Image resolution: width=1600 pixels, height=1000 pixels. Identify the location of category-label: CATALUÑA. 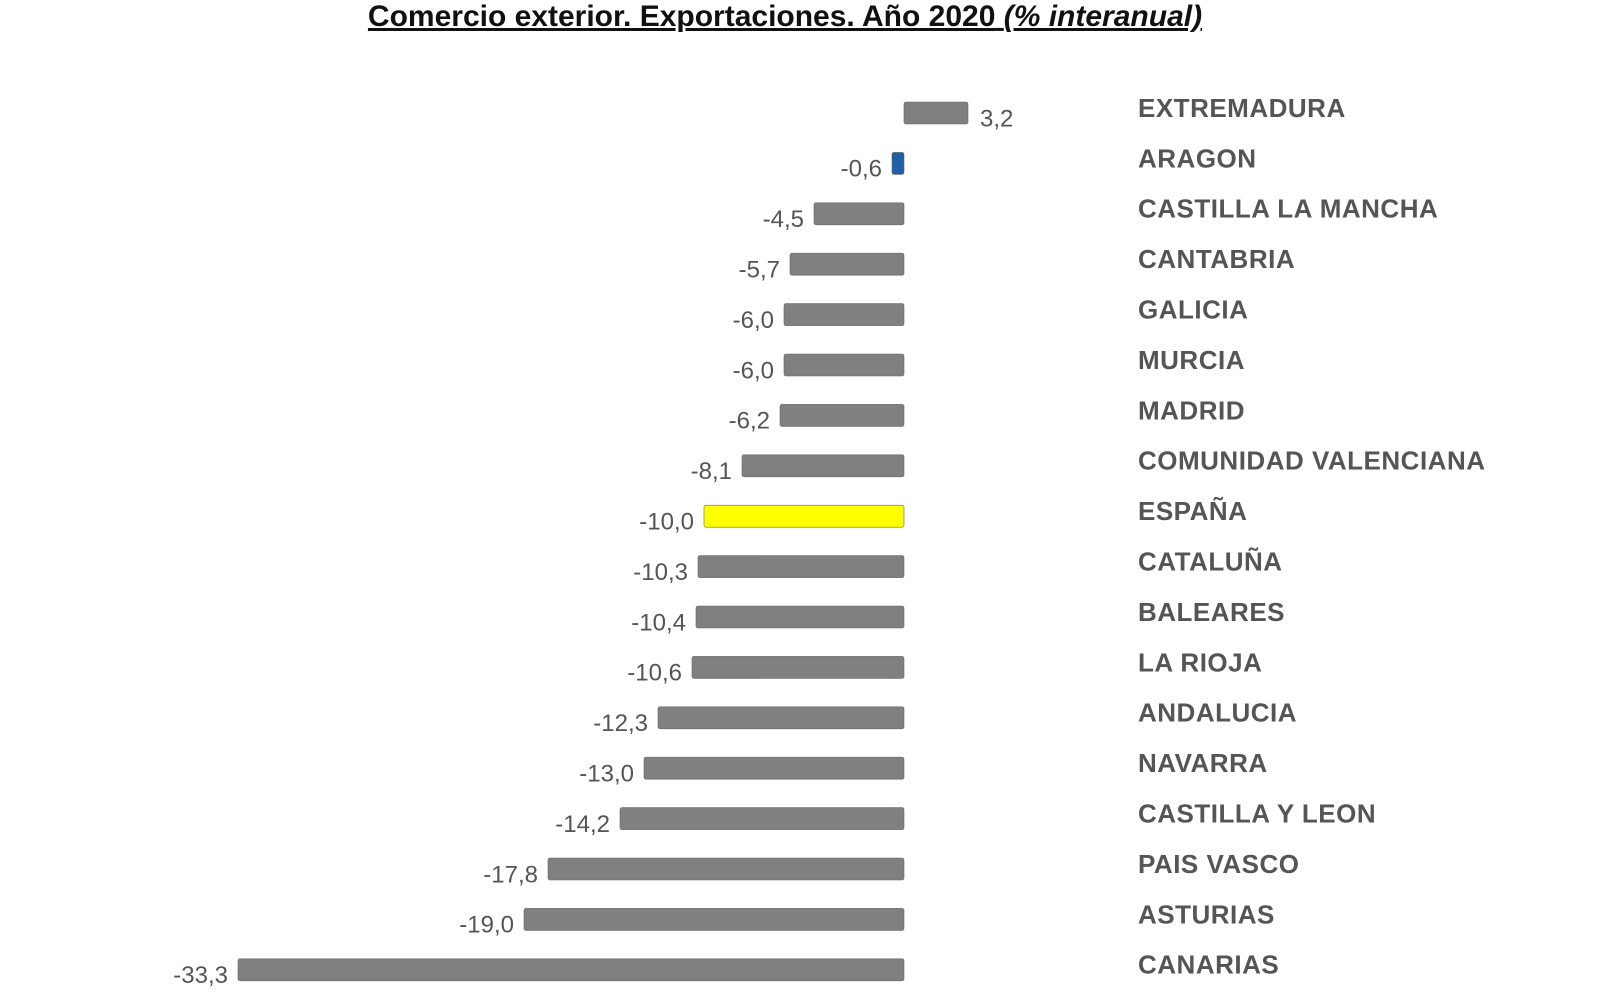
(1210, 561).